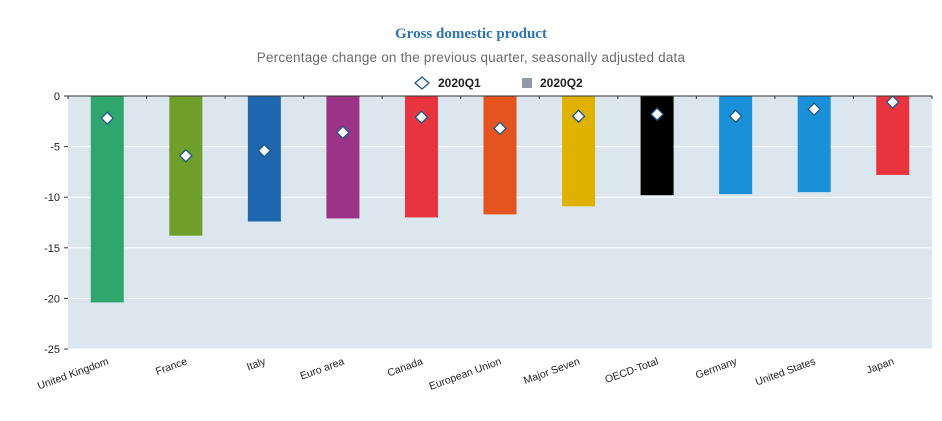 The height and width of the screenshot is (421, 942). I want to click on legend-label-2020q2: 2020Q2, so click(561, 83).